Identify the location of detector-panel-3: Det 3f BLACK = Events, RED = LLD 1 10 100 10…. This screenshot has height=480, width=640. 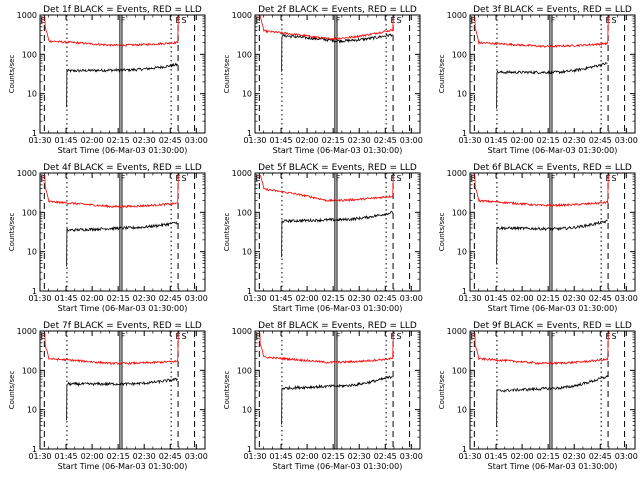
(538, 80).